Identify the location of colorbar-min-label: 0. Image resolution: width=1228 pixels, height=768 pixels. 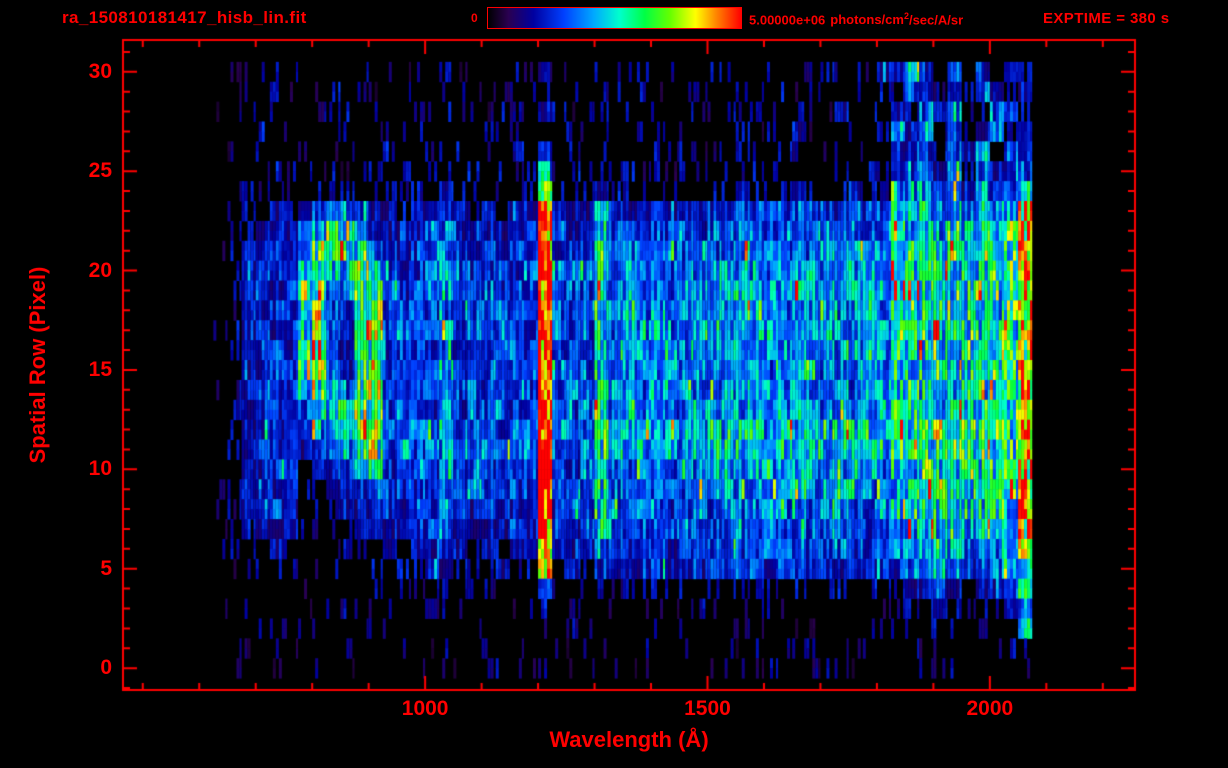
(474, 18).